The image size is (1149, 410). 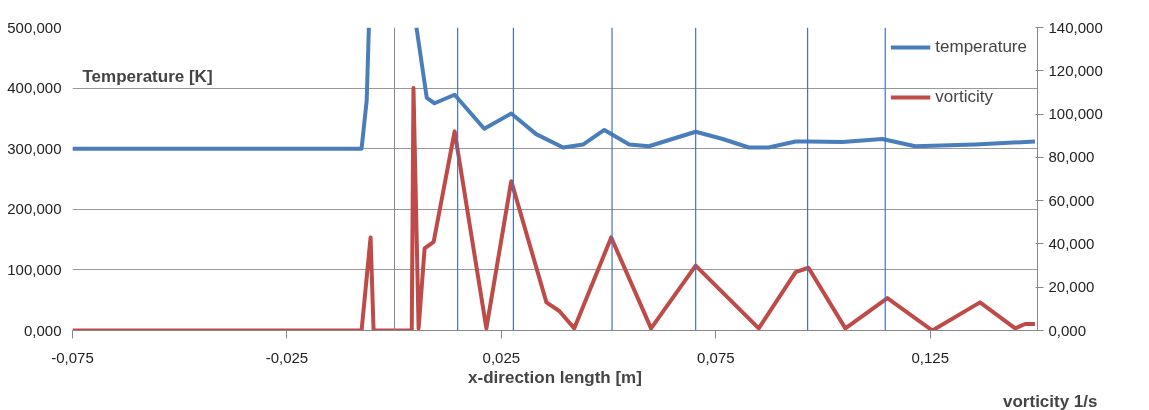 I want to click on y2-tick-label: 100,000, so click(x=1075, y=114).